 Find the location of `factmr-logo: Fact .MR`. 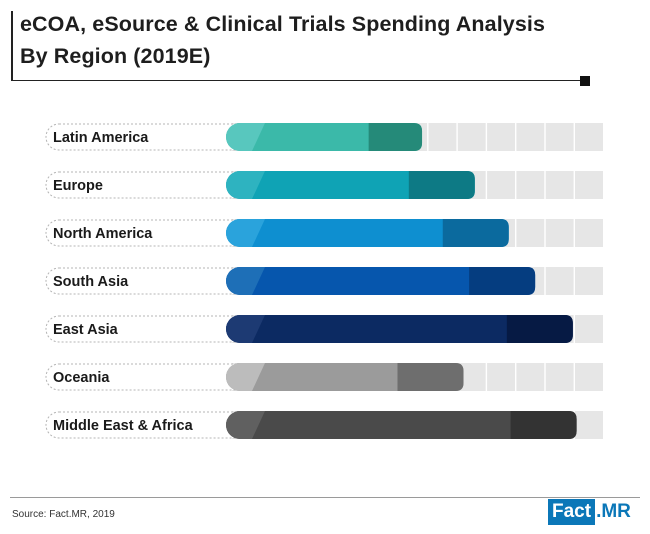

factmr-logo: Fact .MR is located at coordinates (589, 512).